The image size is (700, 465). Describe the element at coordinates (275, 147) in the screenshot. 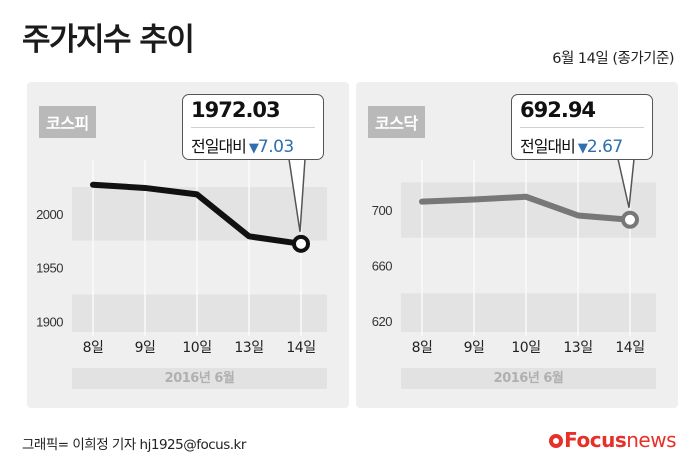

I see `kospi-change-value: 7.03` at that location.